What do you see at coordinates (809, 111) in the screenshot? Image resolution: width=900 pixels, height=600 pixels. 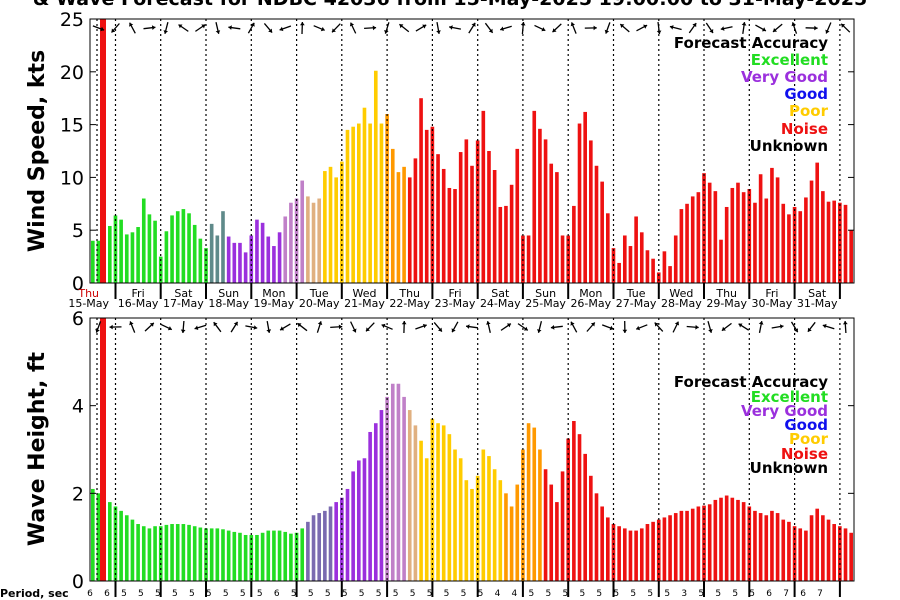 I see `legend-poor: Poor` at bounding box center [809, 111].